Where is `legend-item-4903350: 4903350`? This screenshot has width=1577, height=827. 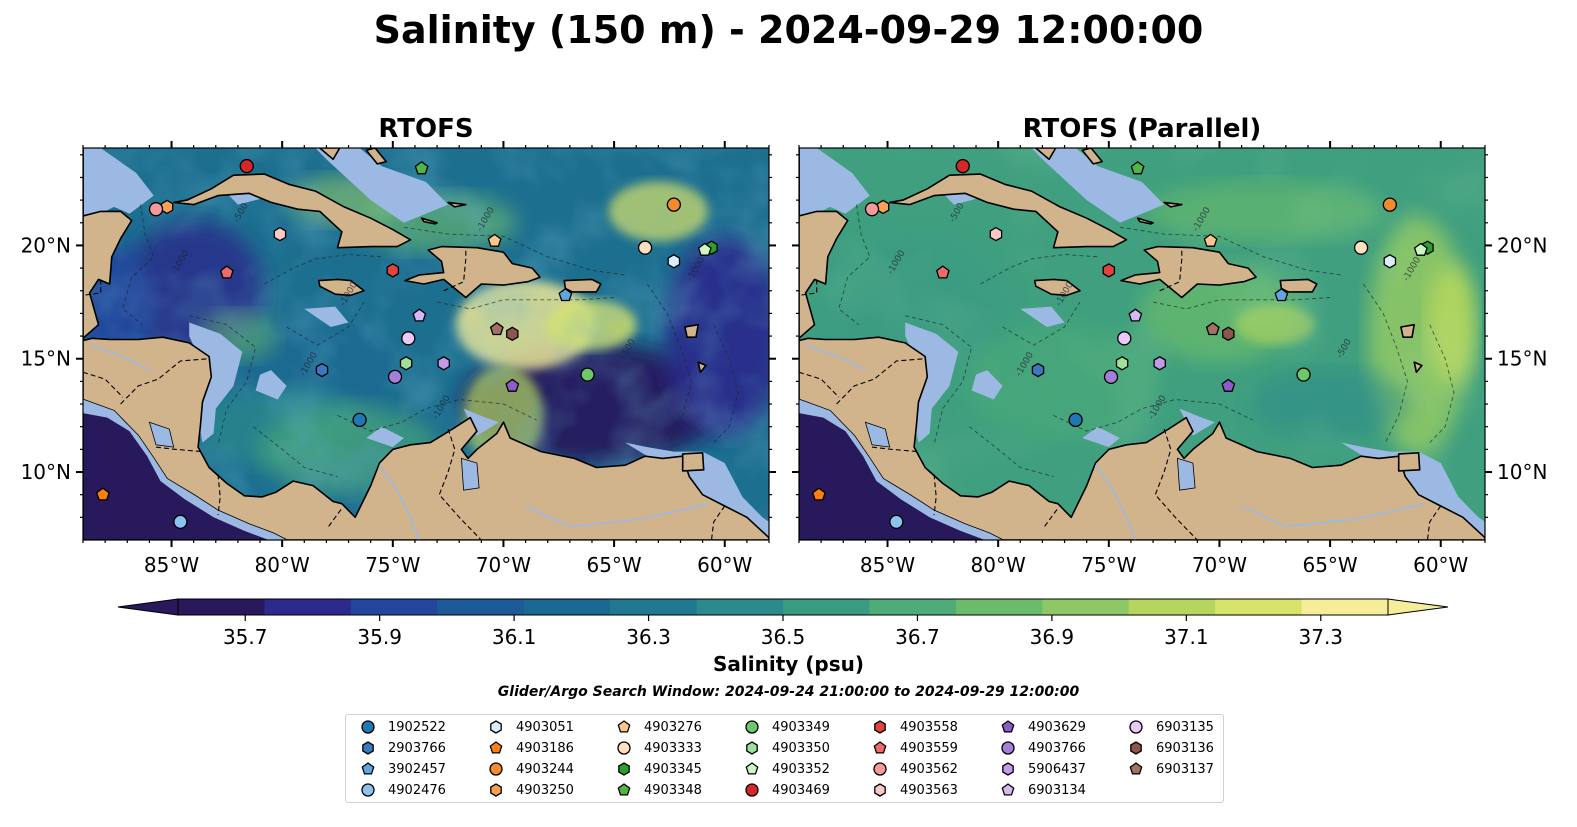 legend-item-4903350: 4903350 is located at coordinates (786, 748).